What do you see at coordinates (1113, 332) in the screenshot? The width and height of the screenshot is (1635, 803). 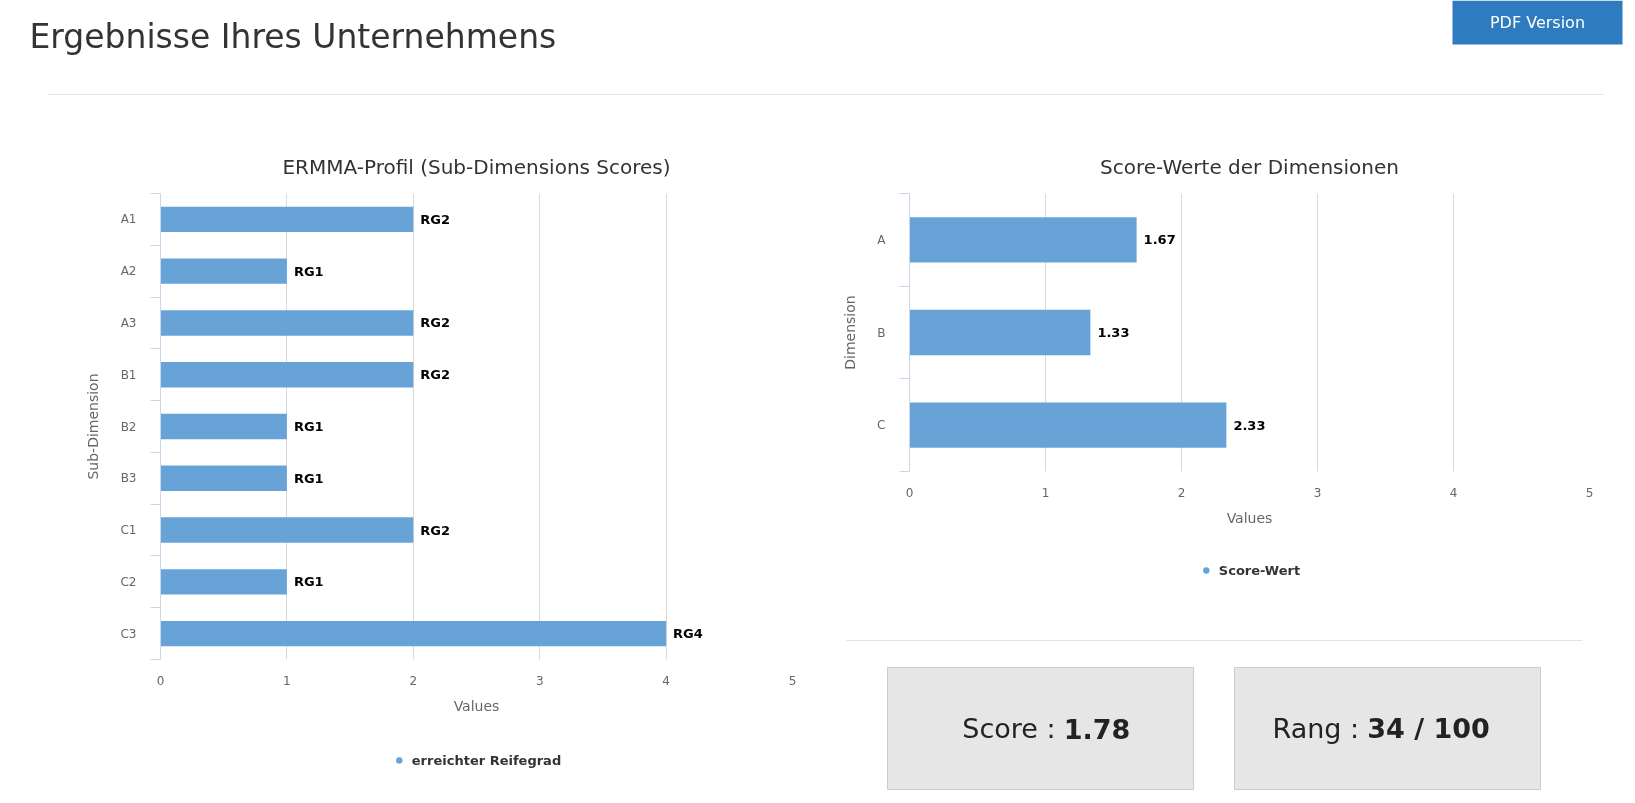 I see `data-label: 1.33` at bounding box center [1113, 332].